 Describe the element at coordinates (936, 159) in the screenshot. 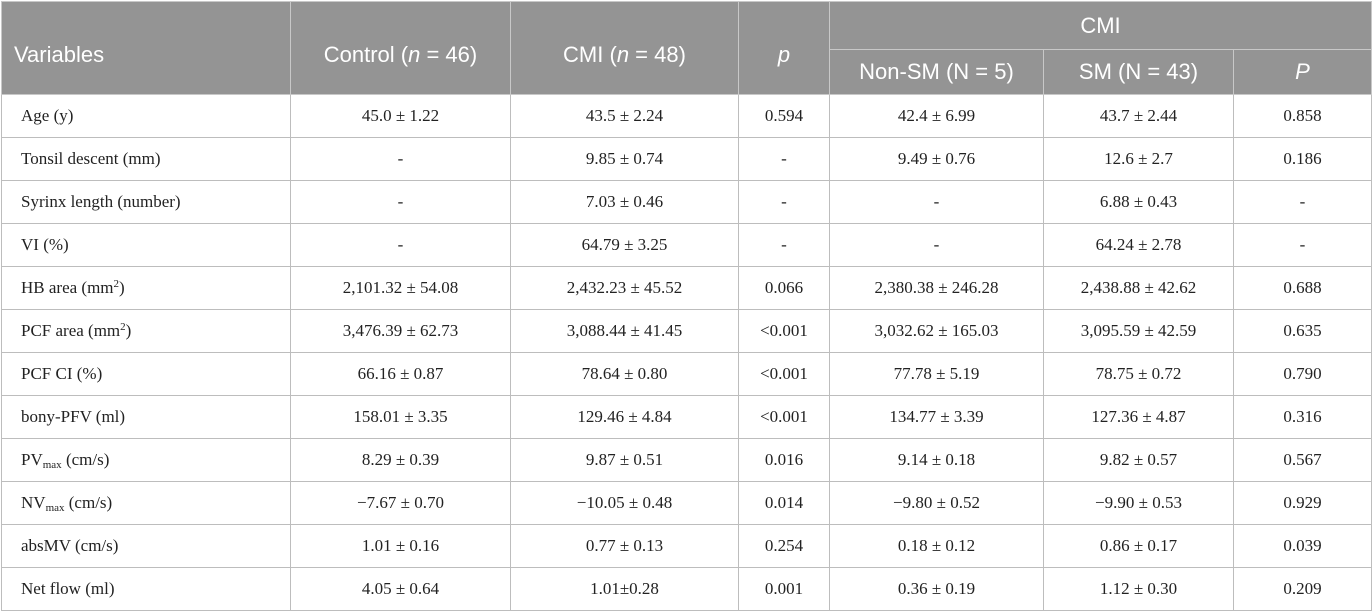

I see `cell-non-sm: 9.49 ± 0.76` at that location.